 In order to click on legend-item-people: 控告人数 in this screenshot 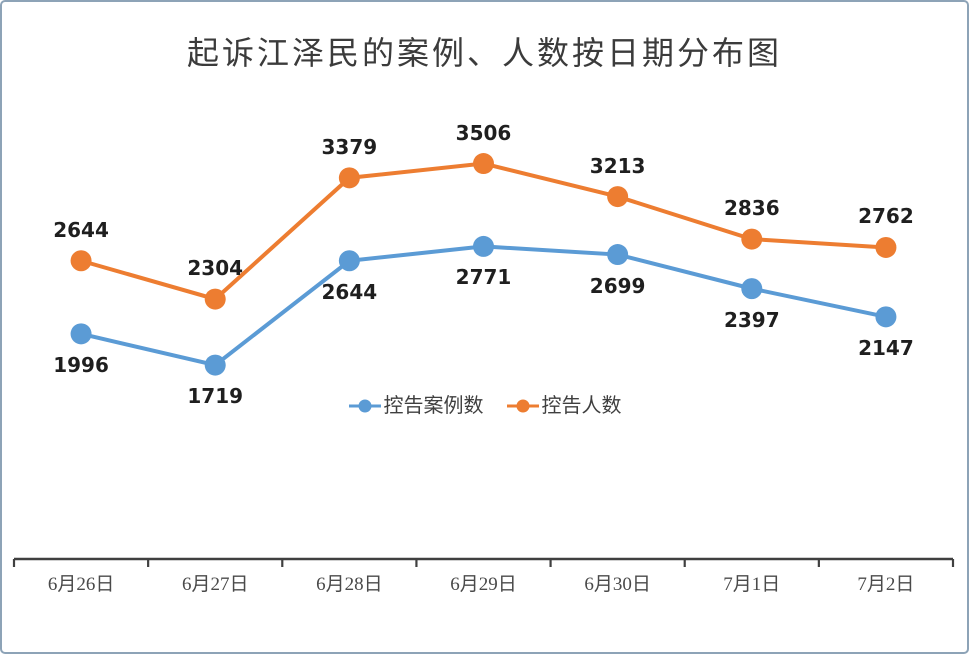, I will do `click(564, 406)`.